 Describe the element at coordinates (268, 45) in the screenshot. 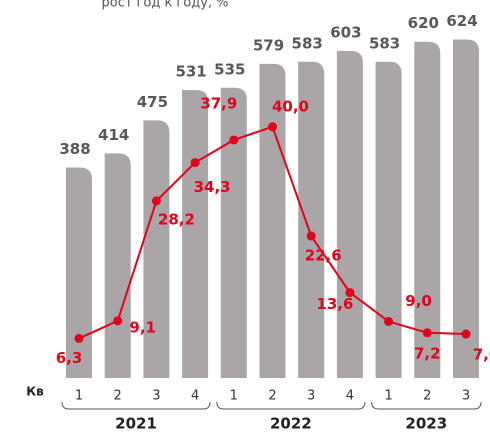

I see `bar-label: 579` at that location.